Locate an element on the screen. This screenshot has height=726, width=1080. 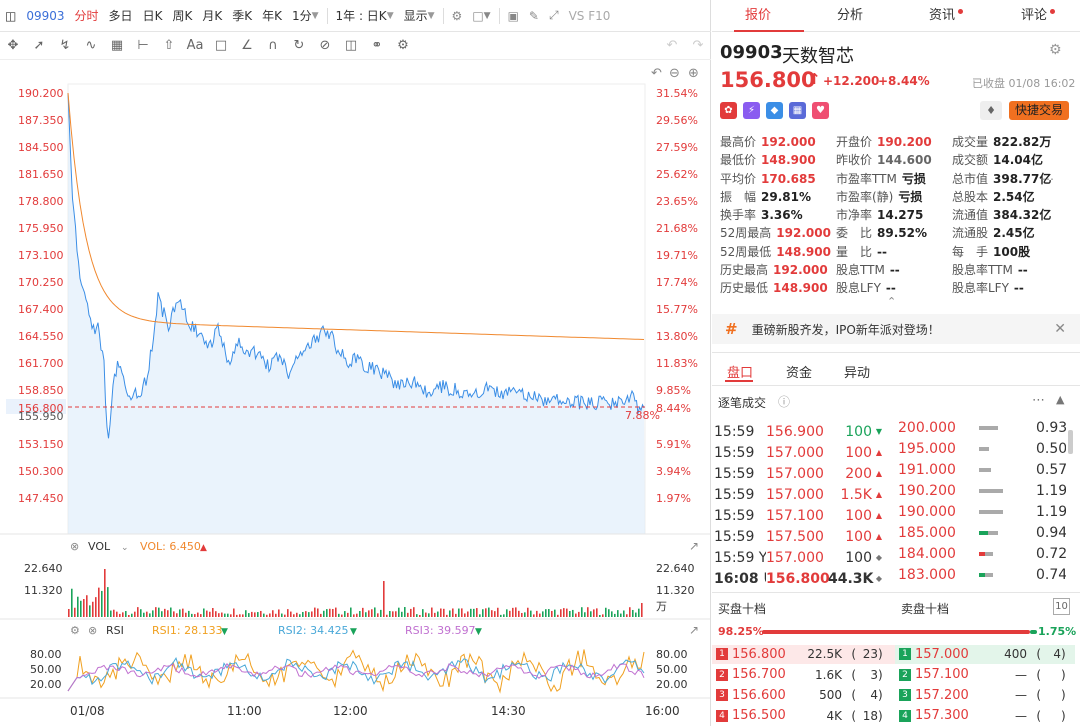
tab-order-book: 盘口 is located at coordinates (740, 373).